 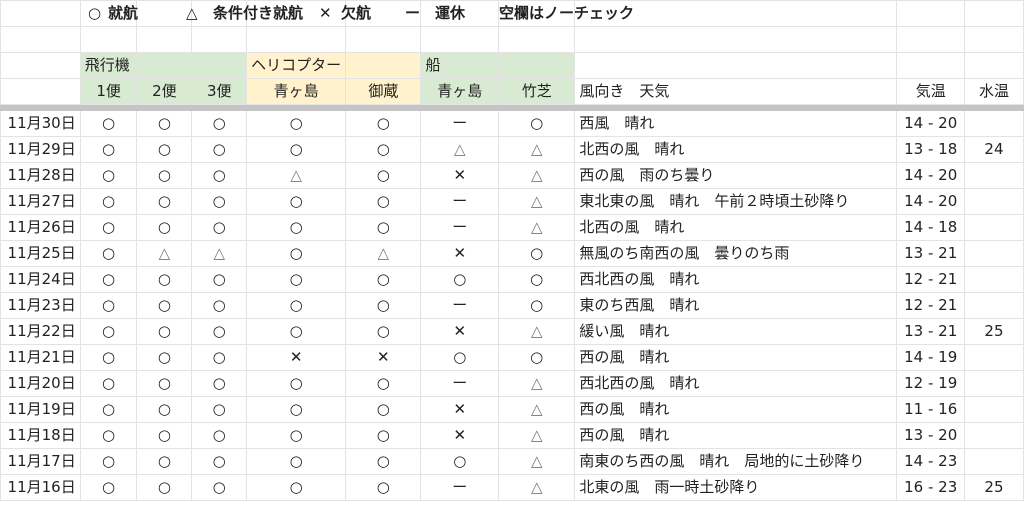 What do you see at coordinates (219, 253) in the screenshot?
I see `status-flight-3: △` at bounding box center [219, 253].